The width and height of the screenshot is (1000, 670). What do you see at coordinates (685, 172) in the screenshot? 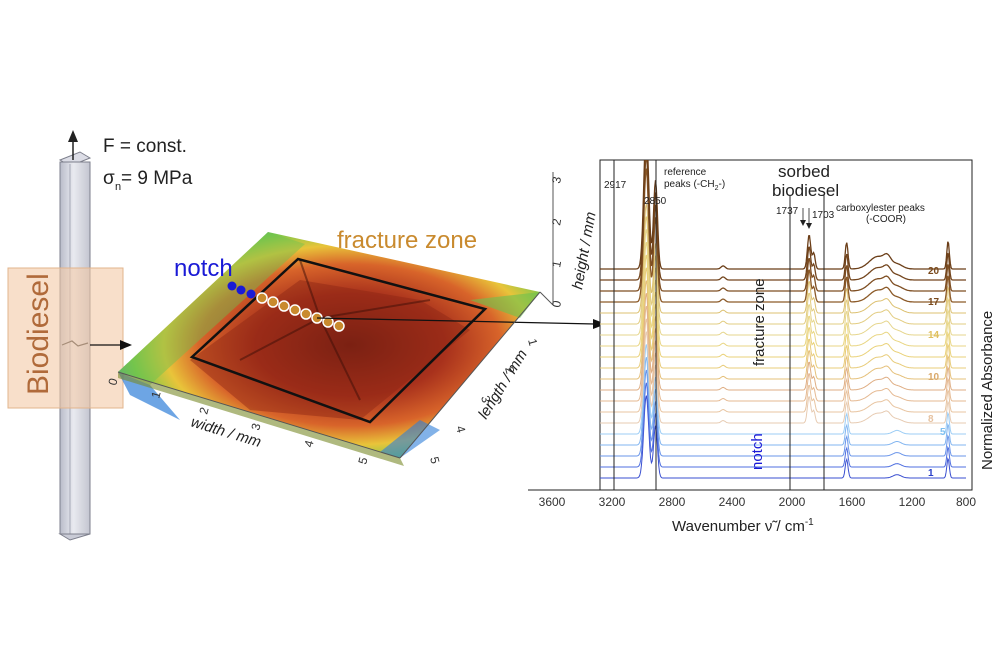
I see `reference-peaks-label: reference` at bounding box center [685, 172].